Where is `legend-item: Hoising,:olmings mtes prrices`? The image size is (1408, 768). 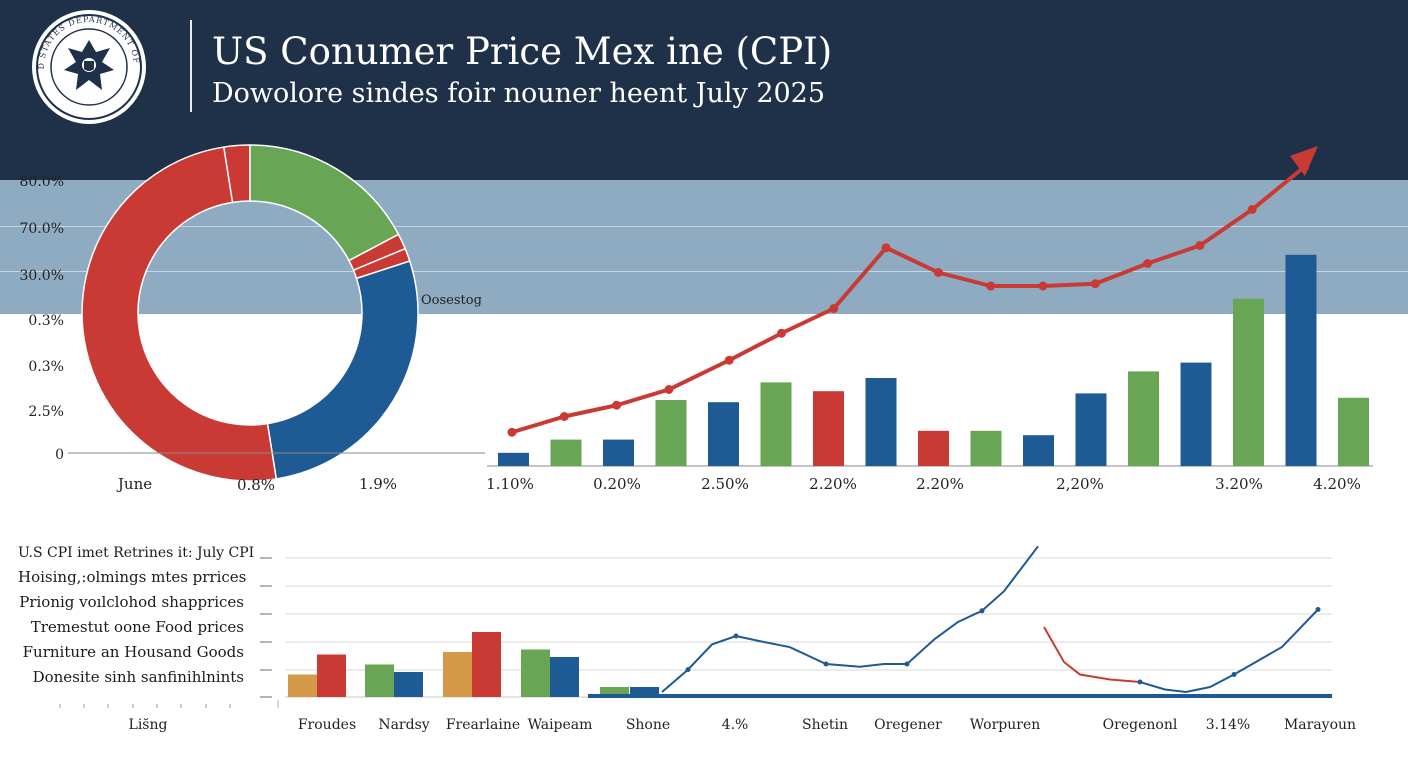 legend-item: Hoising,:olmings mtes prrices is located at coordinates (132, 577).